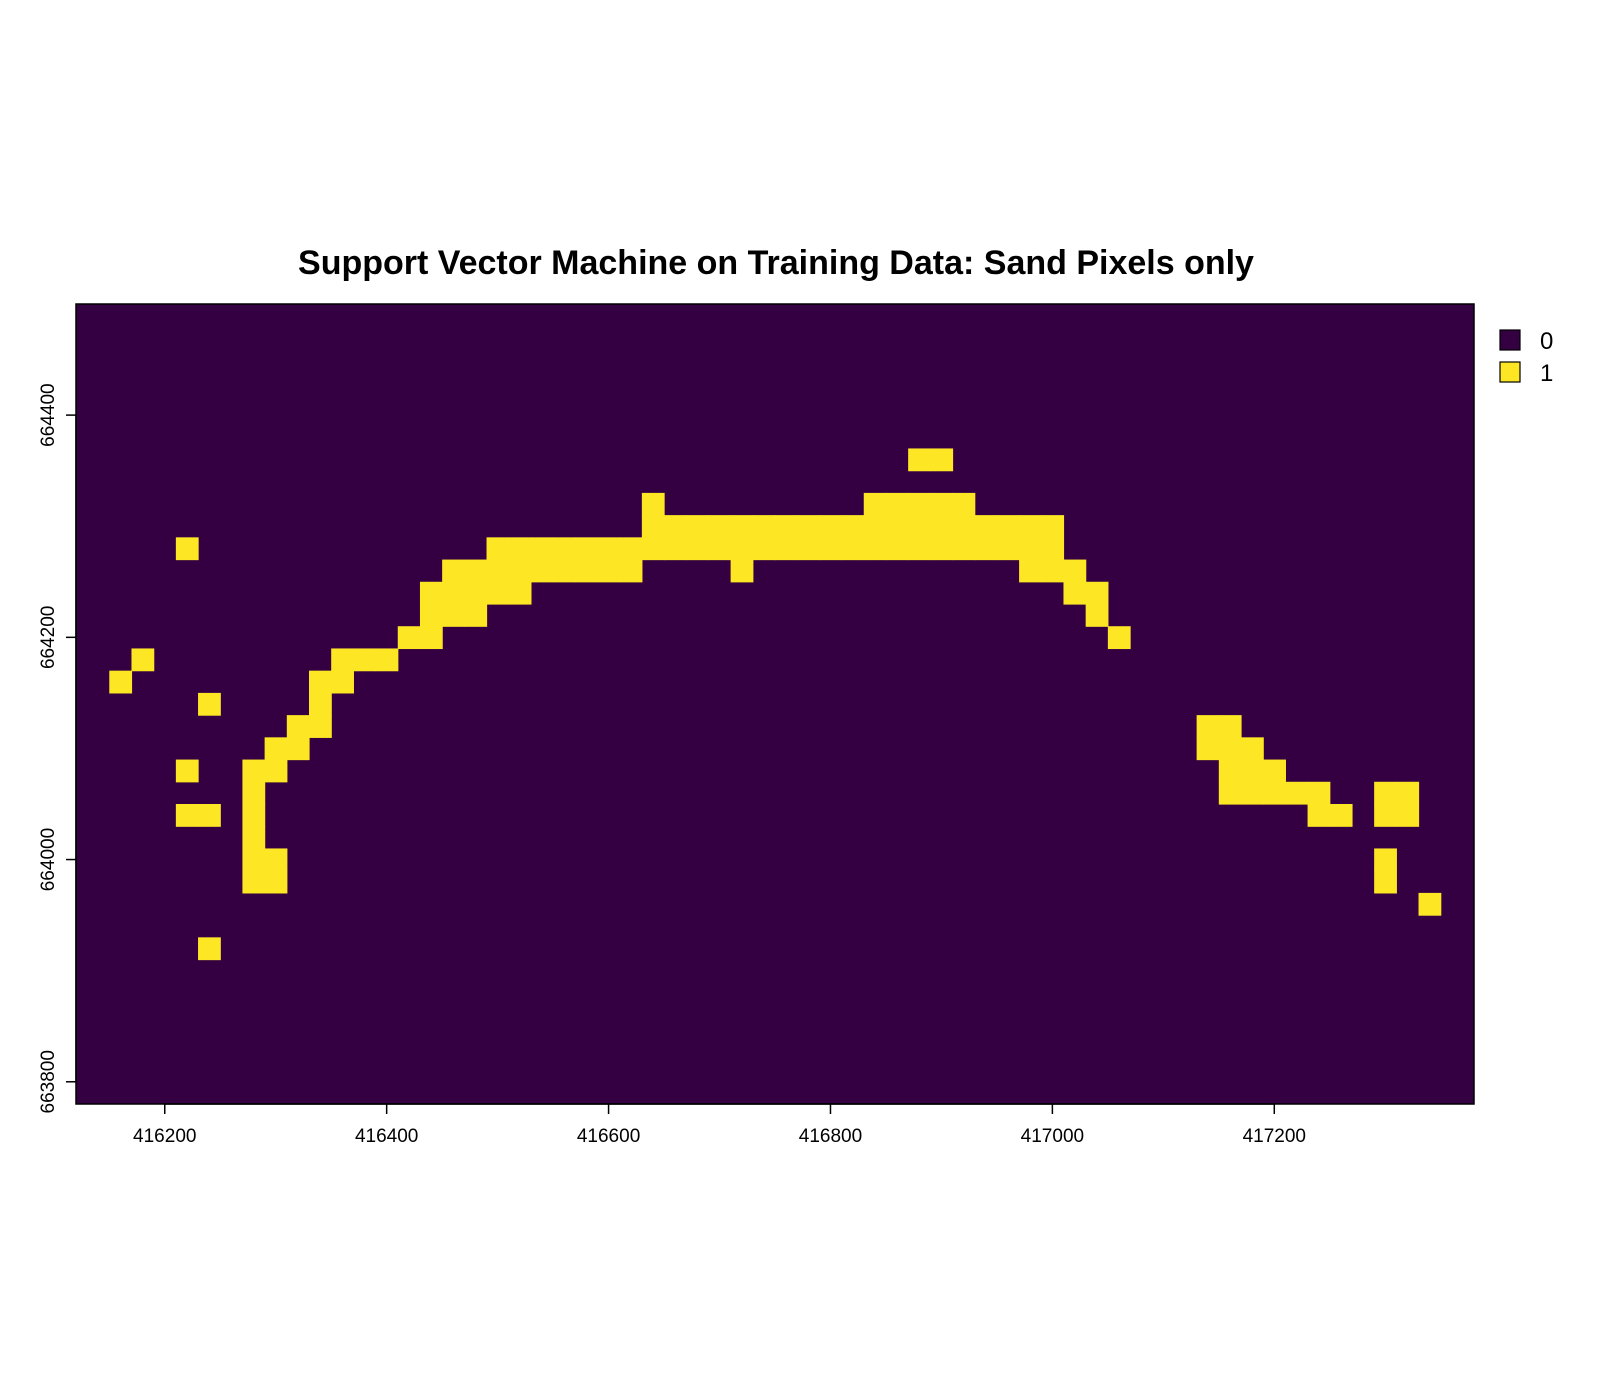  Describe the element at coordinates (48, 414) in the screenshot. I see `y-tick-label: 664400` at that location.